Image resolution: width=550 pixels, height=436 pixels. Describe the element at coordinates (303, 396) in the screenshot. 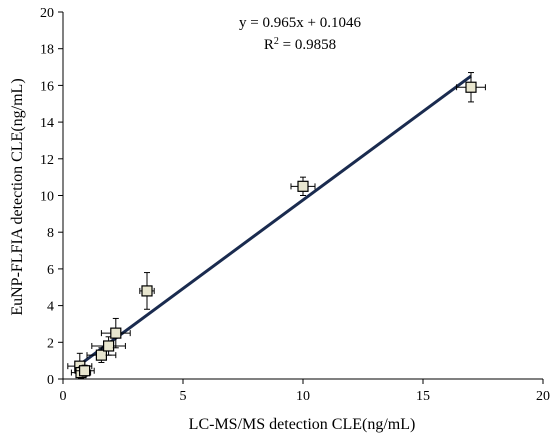

I see `x-tick-label: 10` at that location.